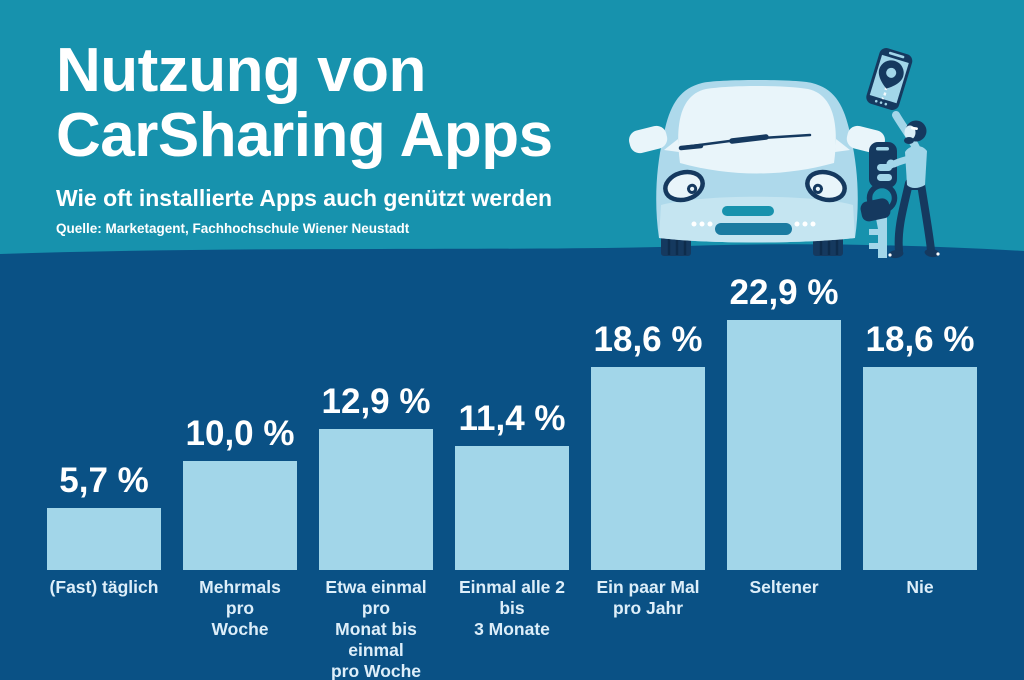 The height and width of the screenshot is (680, 1024). What do you see at coordinates (304, 103) in the screenshot?
I see `page-title: Nutzung von CarSharing Apps` at bounding box center [304, 103].